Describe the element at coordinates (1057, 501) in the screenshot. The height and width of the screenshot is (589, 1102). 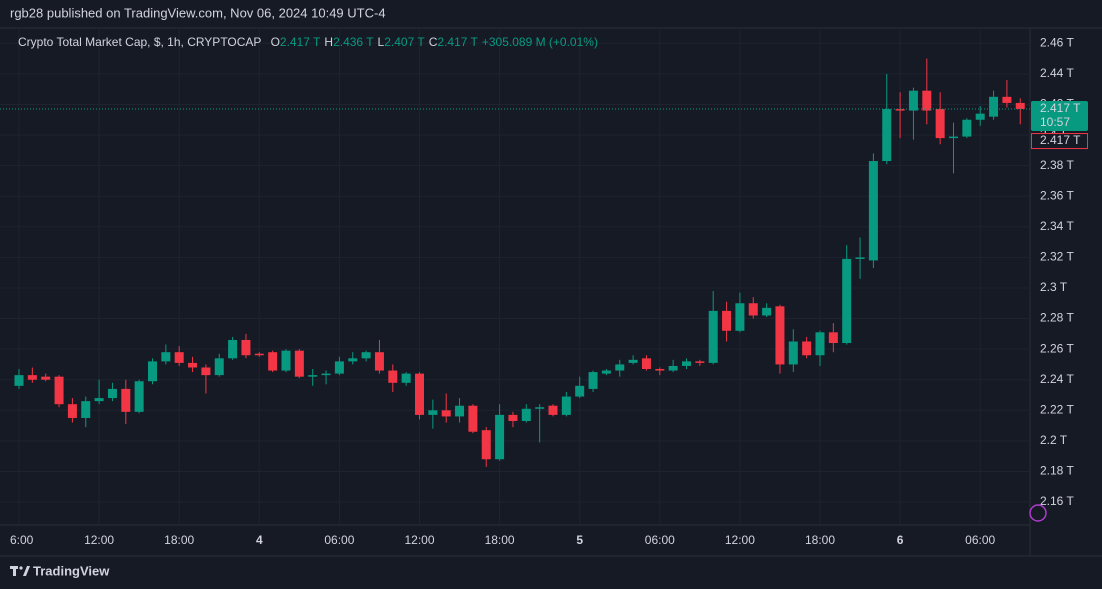
I see `y-tick-label: 2.16 T` at that location.